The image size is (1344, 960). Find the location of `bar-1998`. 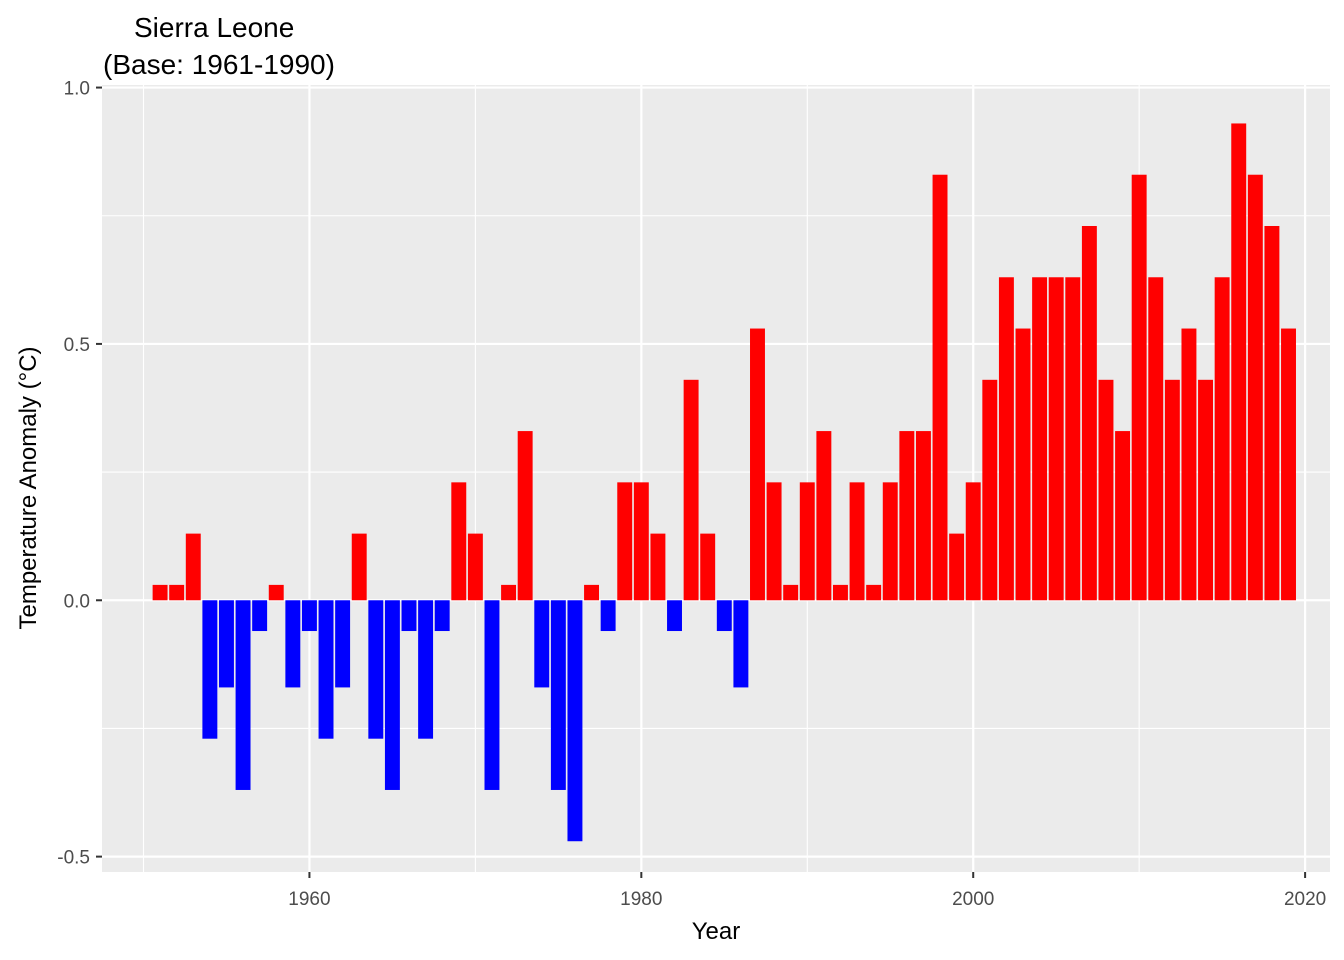

bar-1998 is located at coordinates (940, 387).